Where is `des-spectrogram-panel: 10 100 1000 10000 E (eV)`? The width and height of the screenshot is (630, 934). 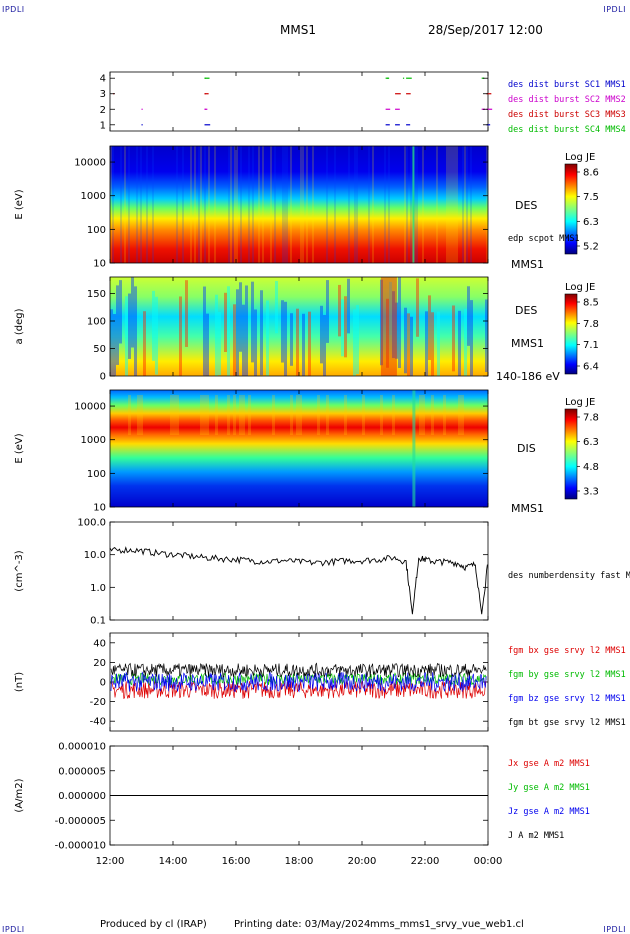
des-spectrogram-panel: 10 100 1000 10000 E (eV) is located at coordinates (251, 207).